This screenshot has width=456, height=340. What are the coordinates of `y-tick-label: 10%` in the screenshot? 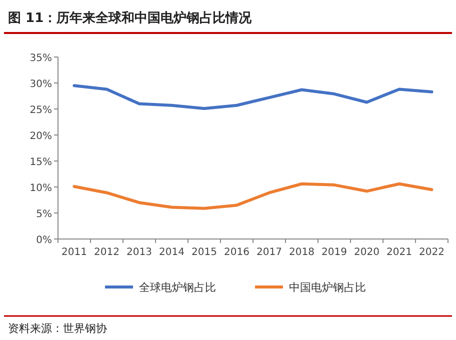 It's located at (41, 188).